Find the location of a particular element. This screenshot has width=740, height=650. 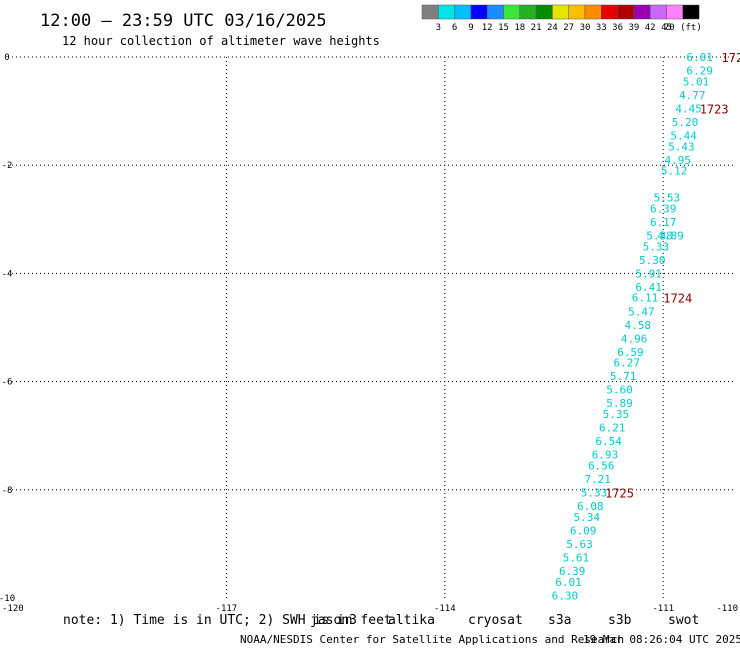

swh-point: 5.43 is located at coordinates (681, 146).